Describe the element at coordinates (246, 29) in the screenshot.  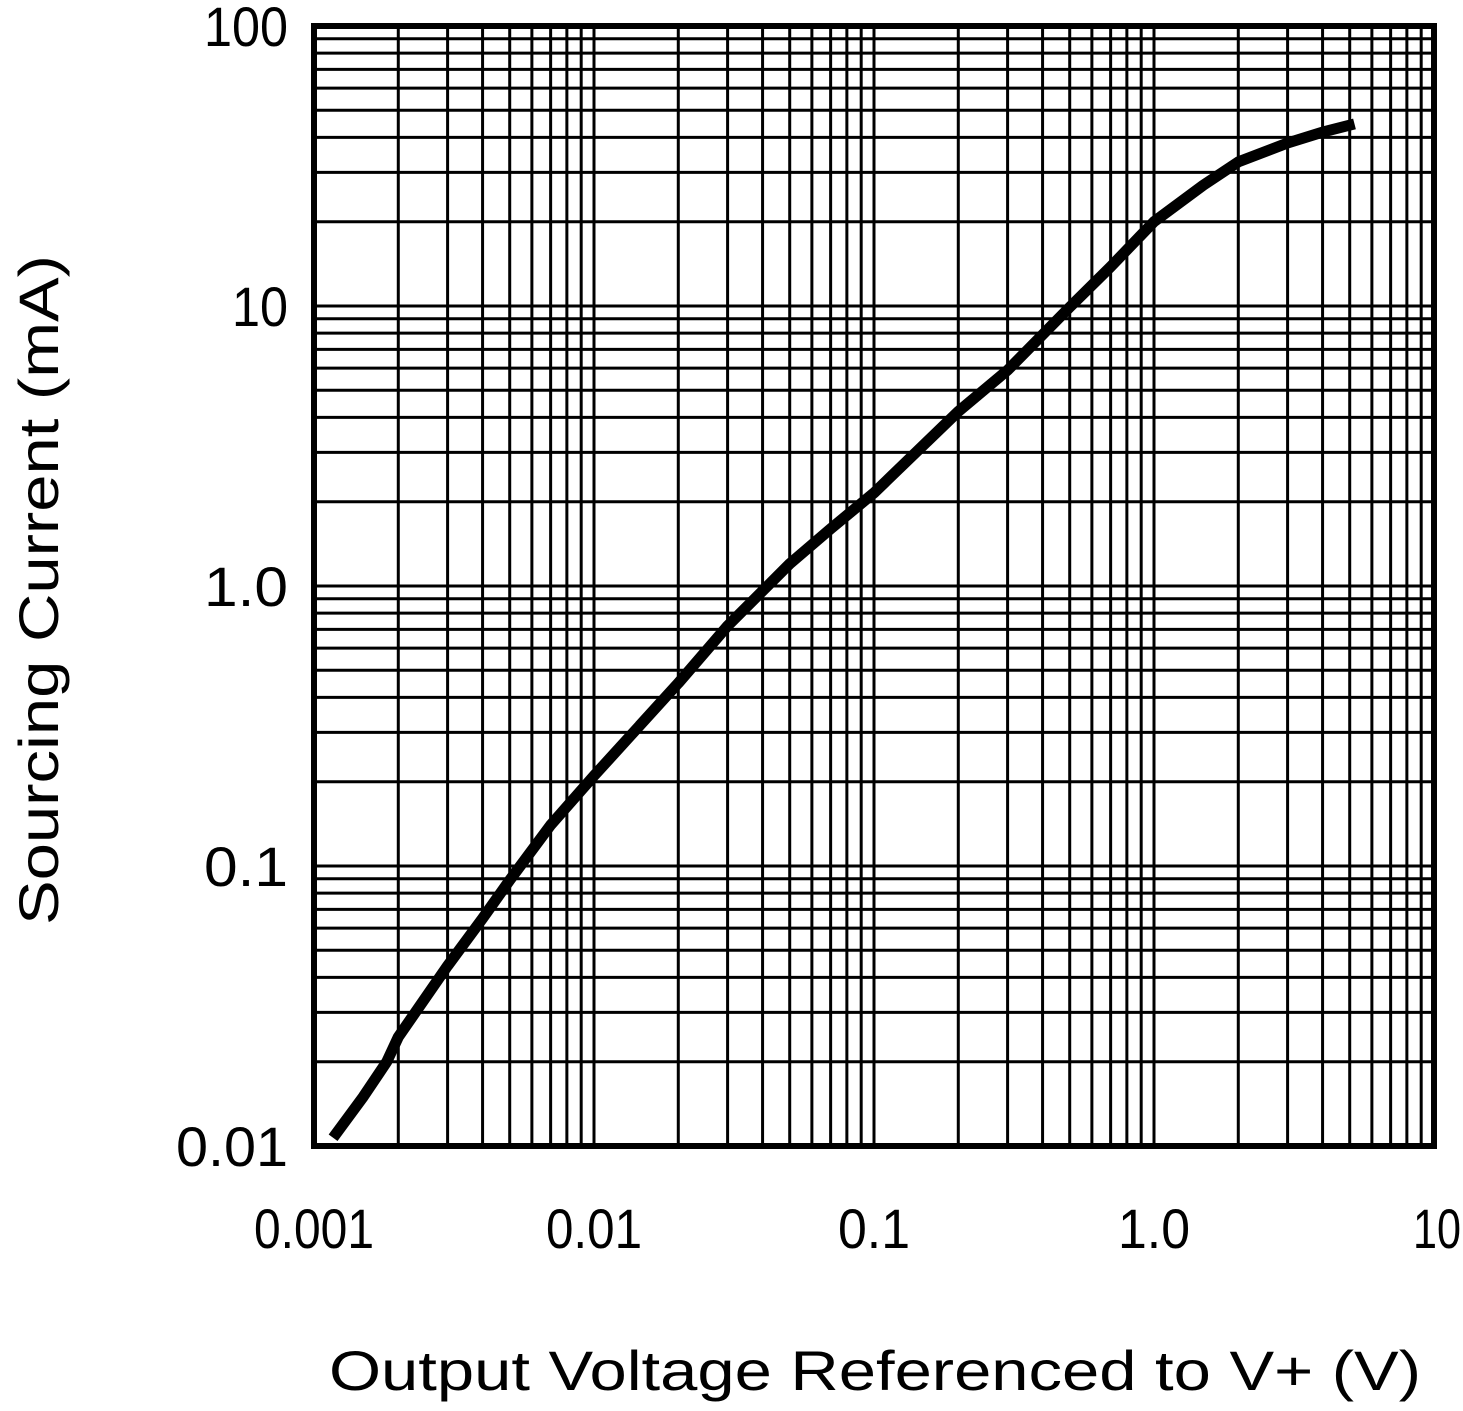
I see `y-tick-label: 100` at that location.